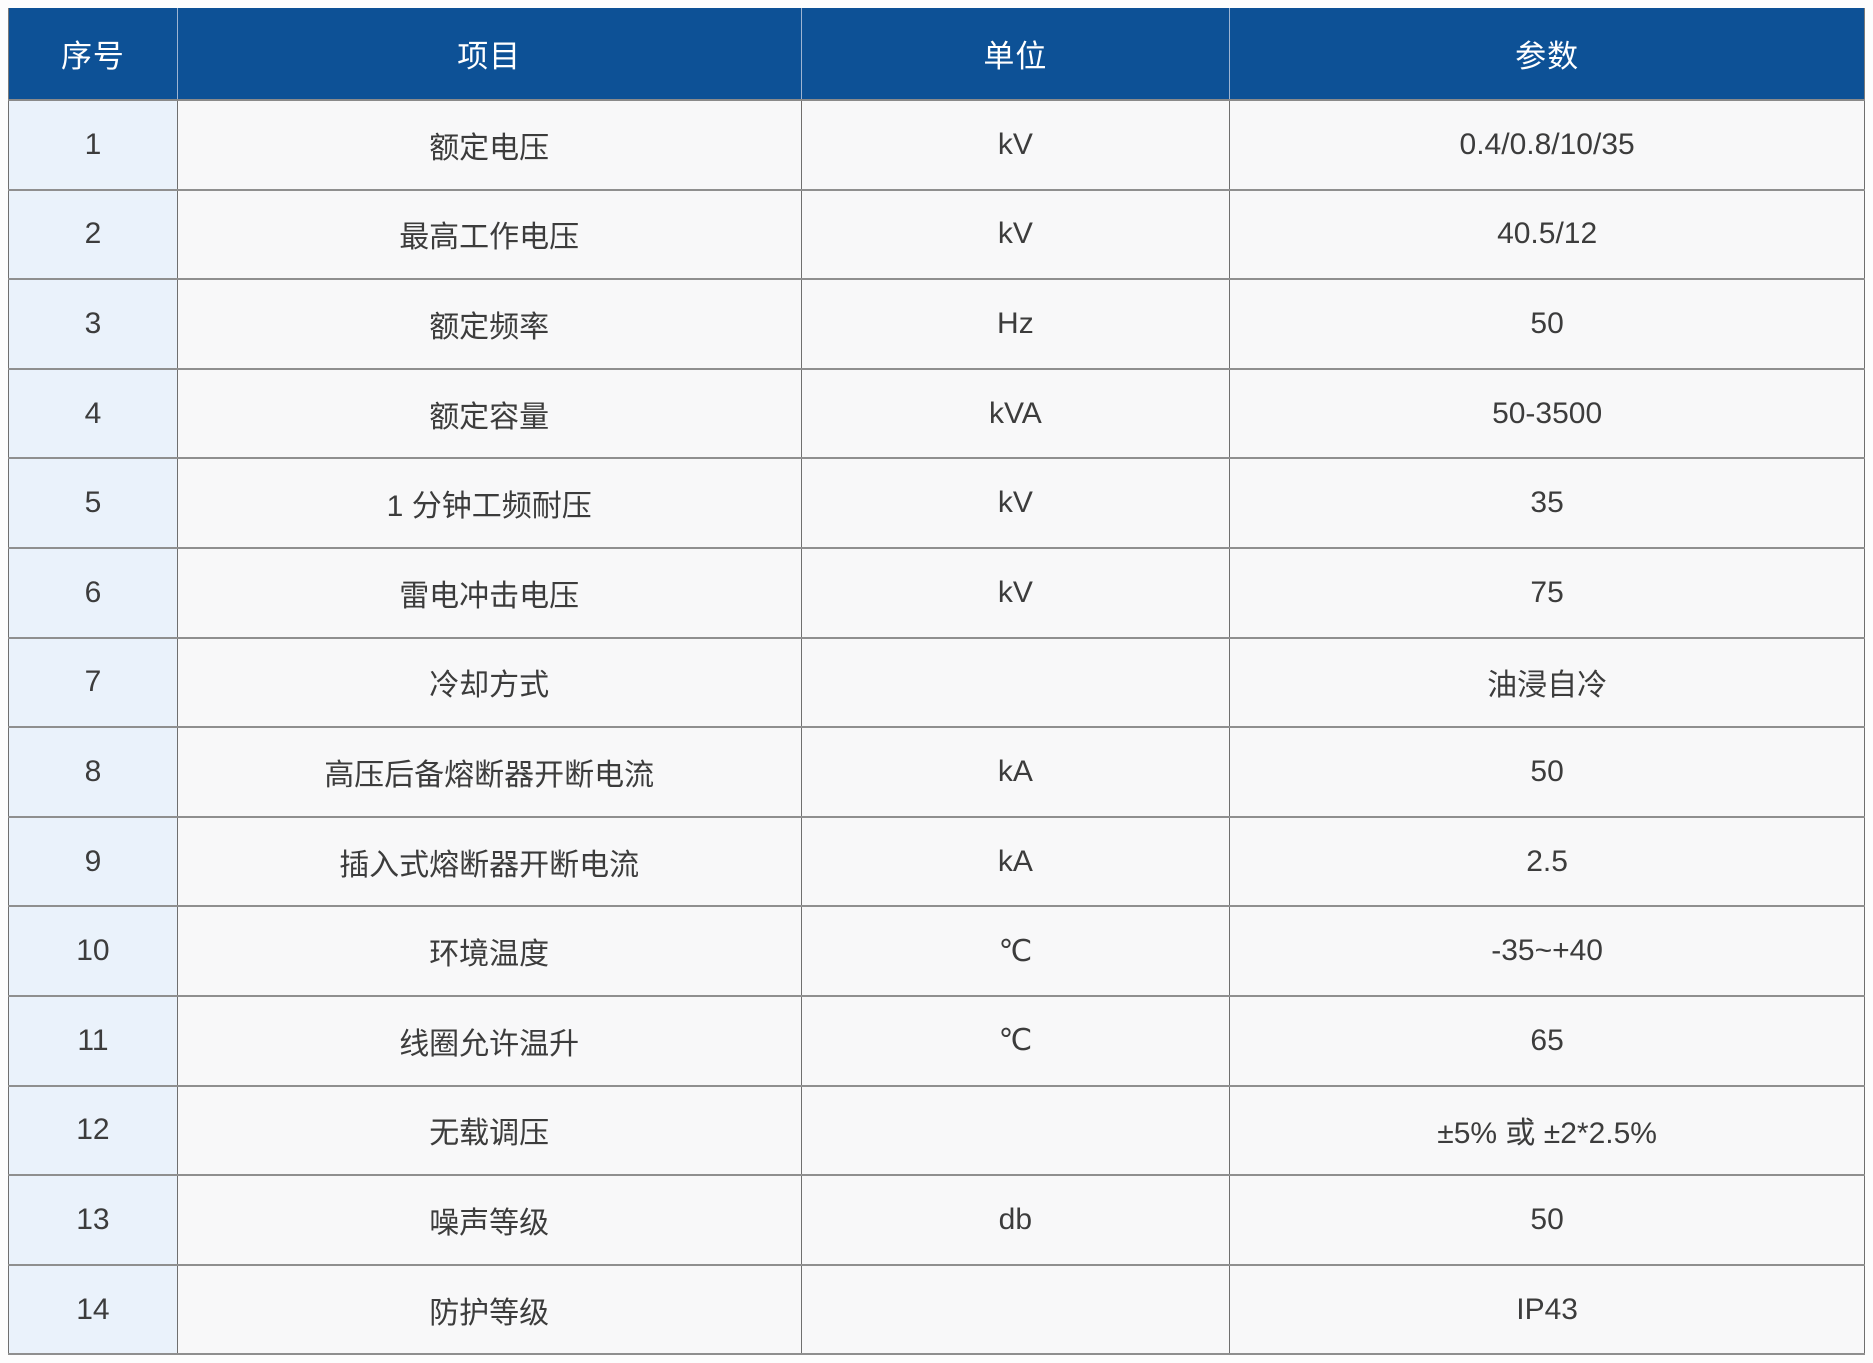 The width and height of the screenshot is (1873, 1363). What do you see at coordinates (1547, 1040) in the screenshot?
I see `param-cell: 65` at bounding box center [1547, 1040].